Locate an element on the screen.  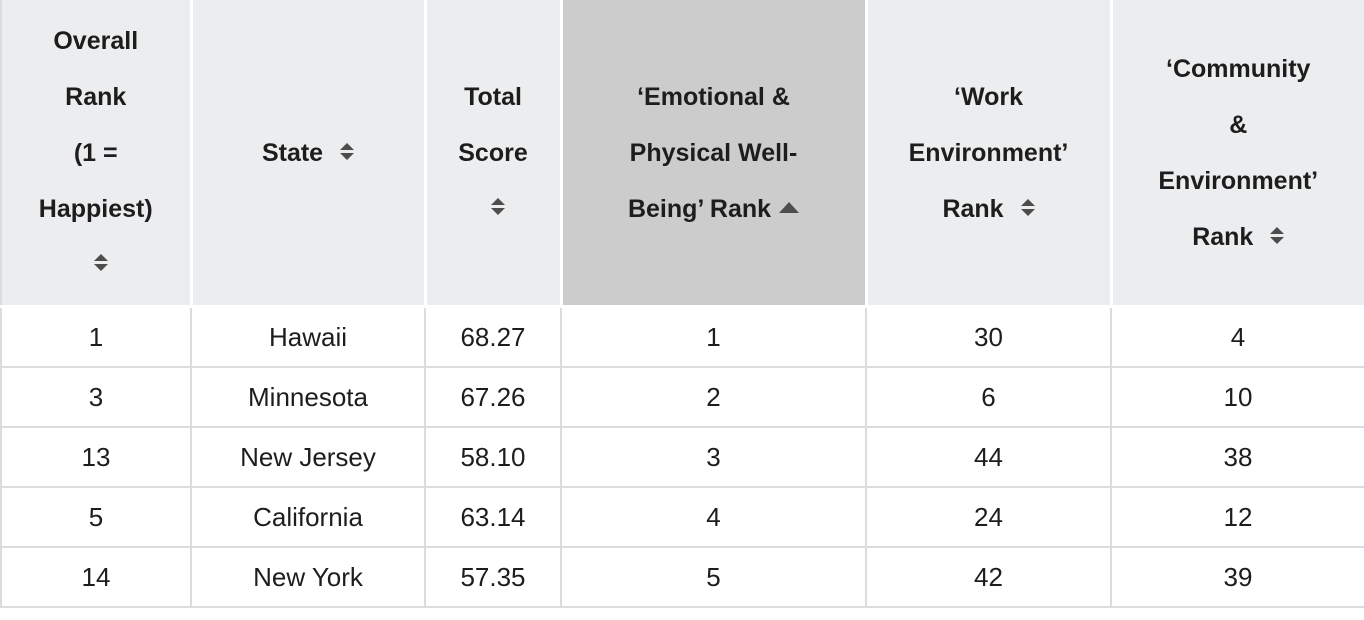
cell-total-score: 67.26 is located at coordinates (493, 396).